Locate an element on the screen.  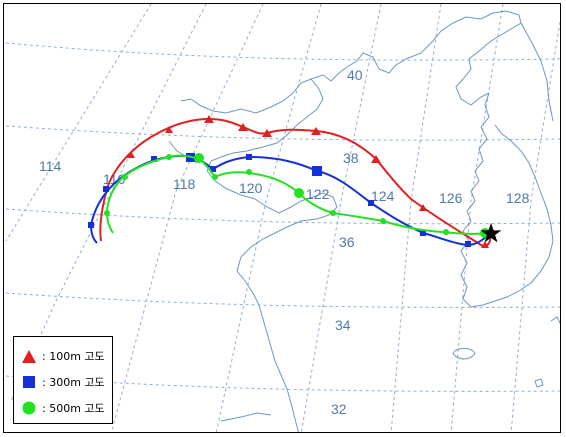
coast-shandong is located at coordinates (272, 301).